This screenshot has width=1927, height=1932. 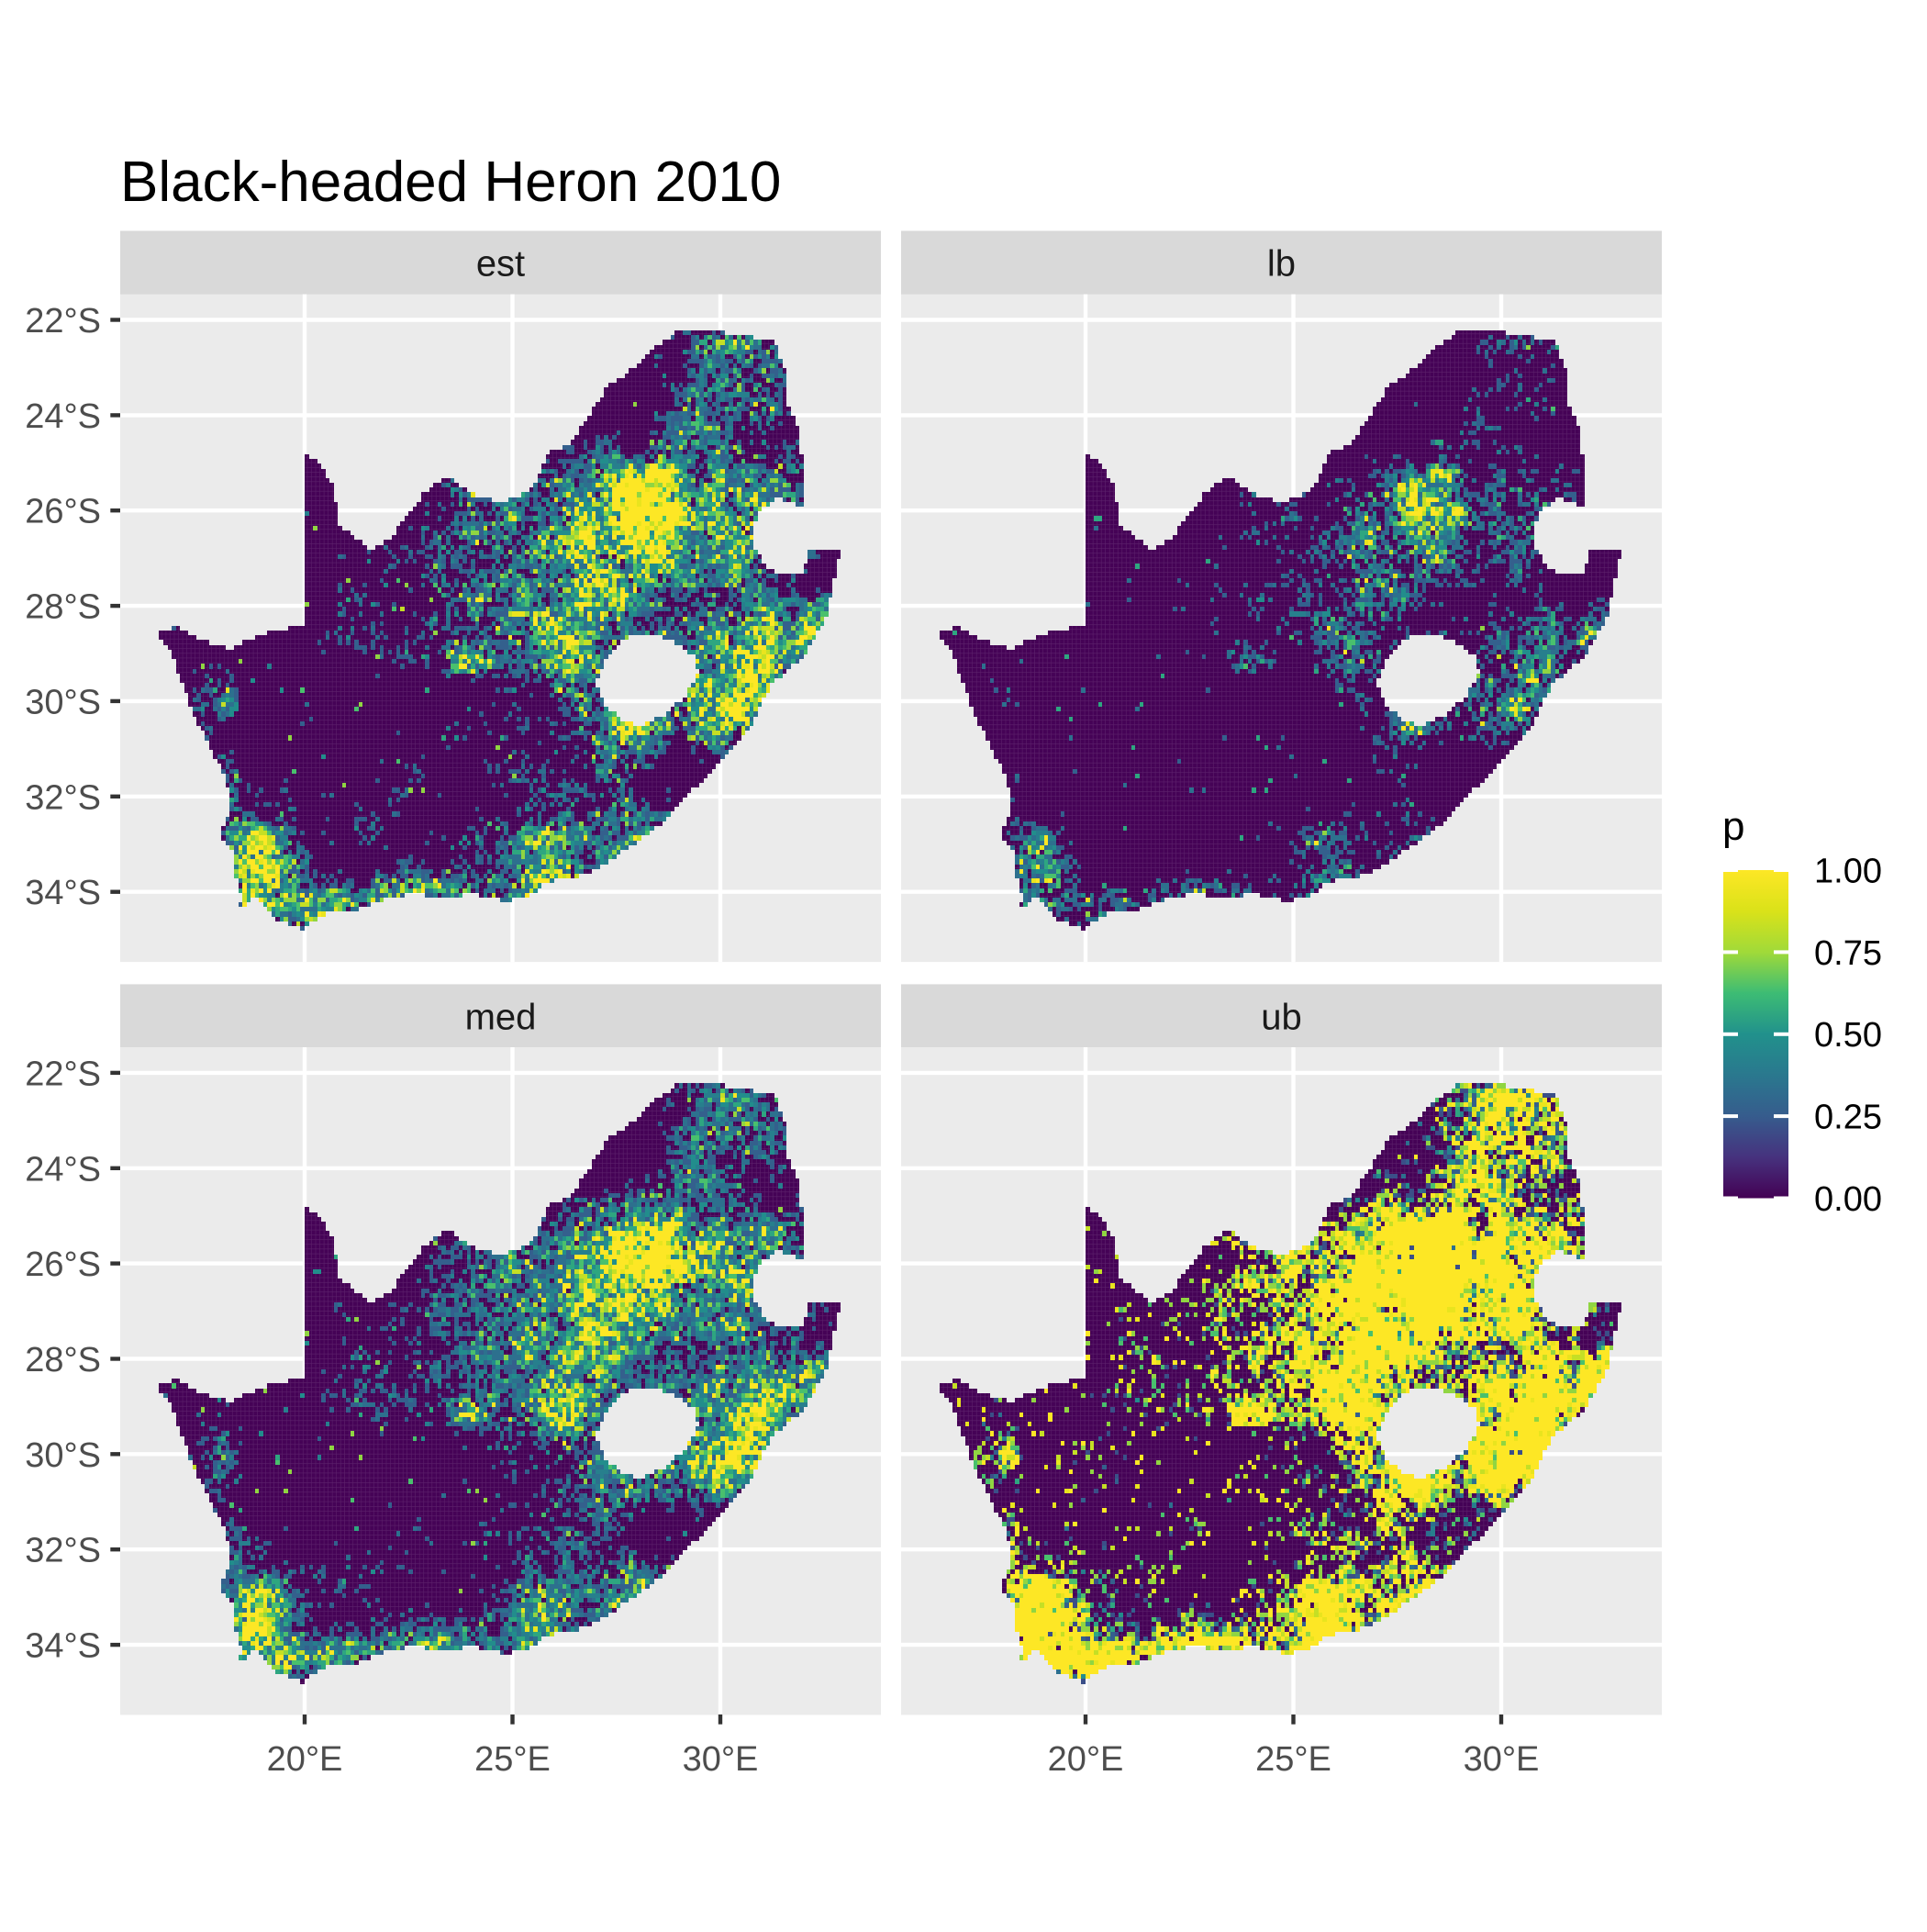 I want to click on svg-text: med, so click(x=501, y=1017).